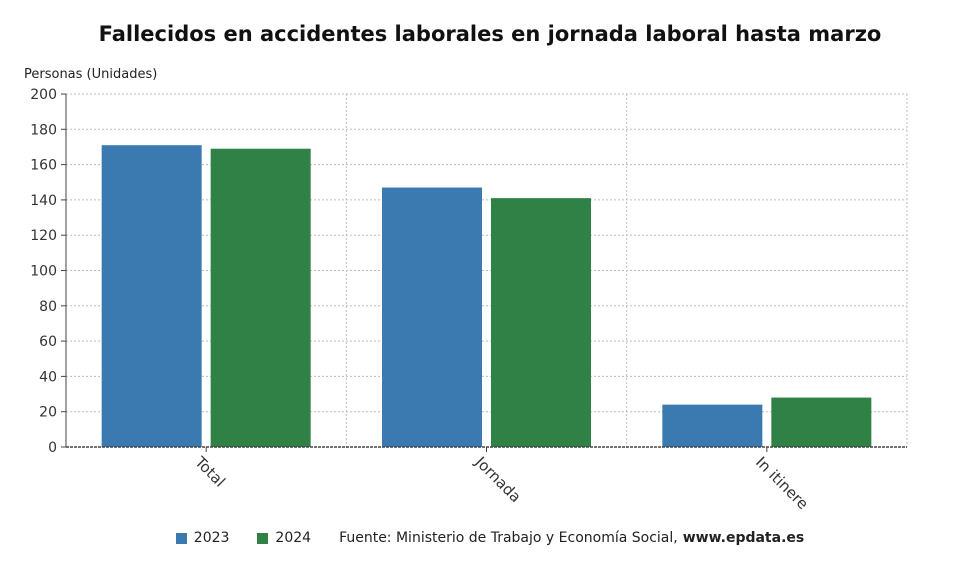 Image resolution: width=980 pixels, height=575 pixels. What do you see at coordinates (48, 307) in the screenshot?
I see `y-tick-label: 80` at bounding box center [48, 307].